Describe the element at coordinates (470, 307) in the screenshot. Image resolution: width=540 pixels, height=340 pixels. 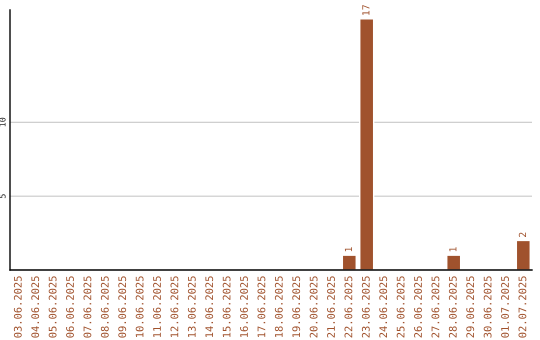
I see `x-tick-label: 29.06.2025` at that location.